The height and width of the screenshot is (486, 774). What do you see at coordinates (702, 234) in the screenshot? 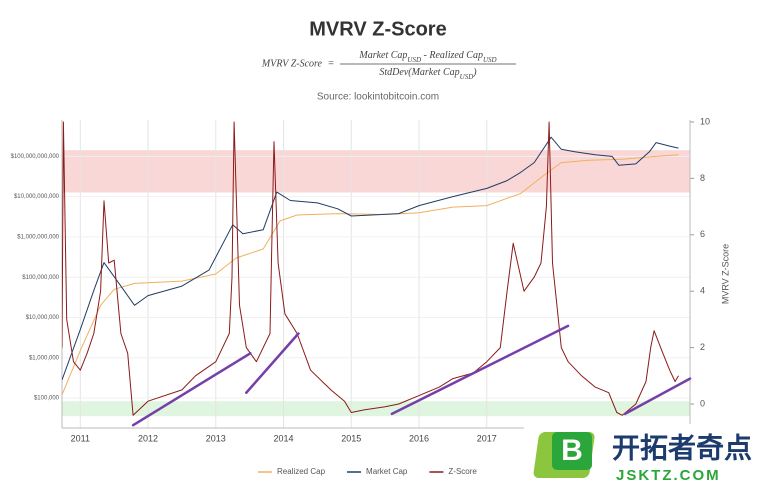
I see `y2-tick-label: 6` at bounding box center [702, 234].